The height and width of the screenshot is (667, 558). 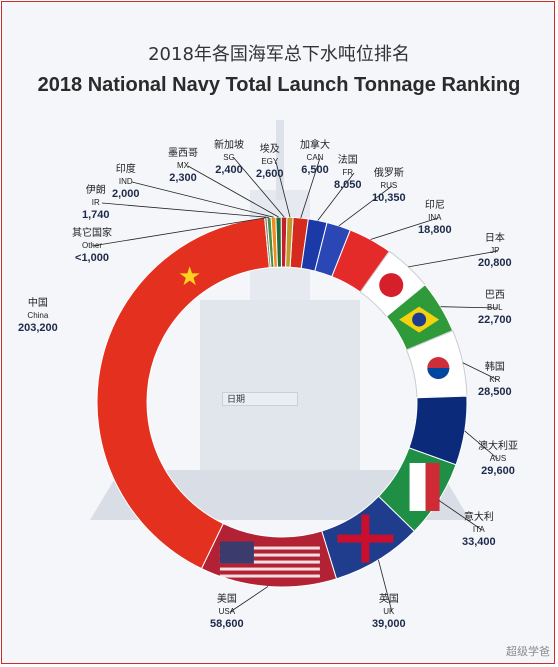 I want to click on slice-label-ina: 印尼 INA 18,800, so click(x=435, y=218).